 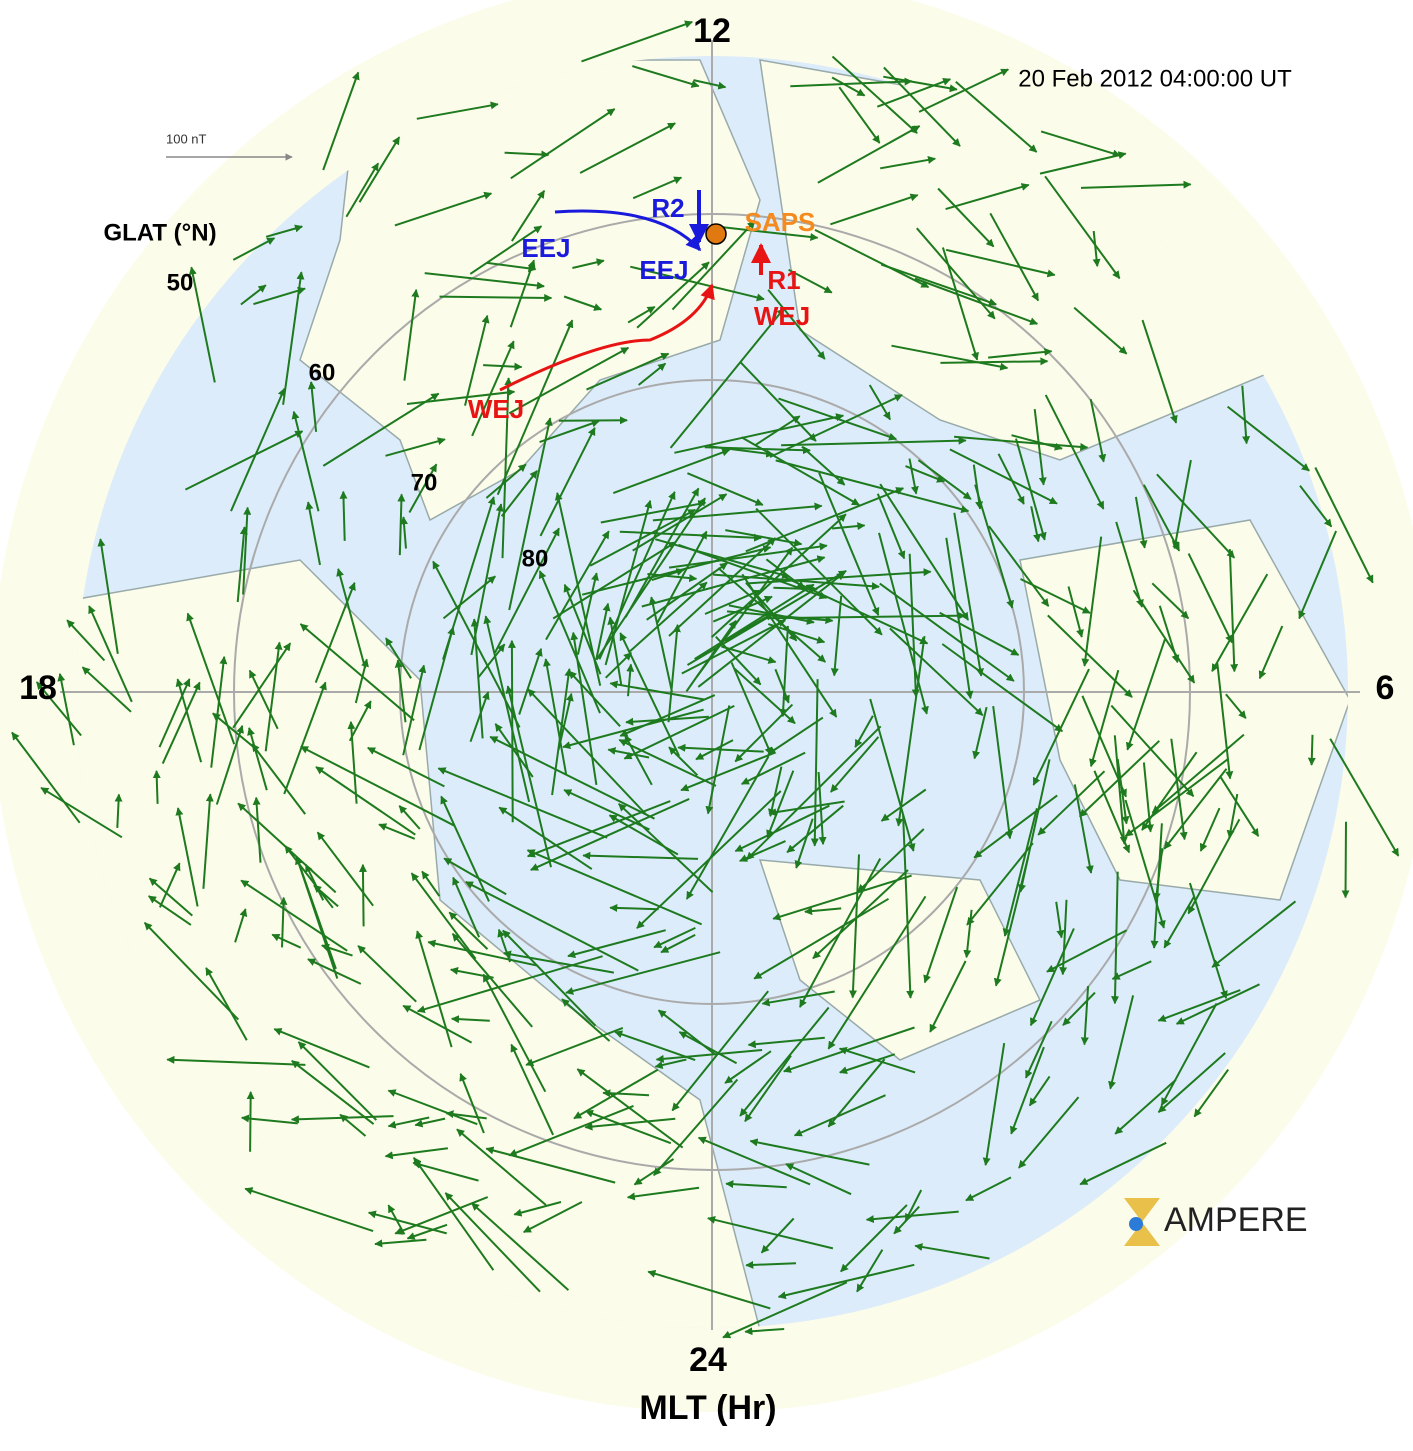 I want to click on logo-text: AMPERE, so click(x=1236, y=1220).